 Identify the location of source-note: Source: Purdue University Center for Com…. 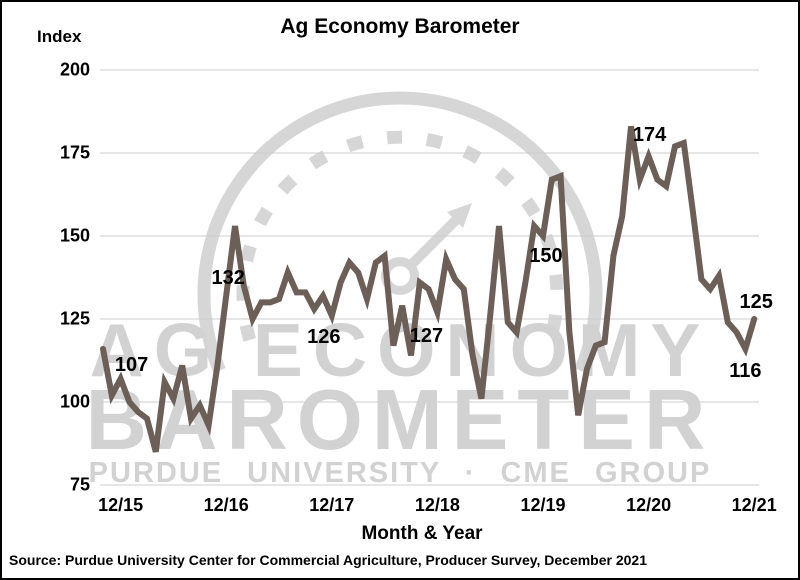
(328, 560).